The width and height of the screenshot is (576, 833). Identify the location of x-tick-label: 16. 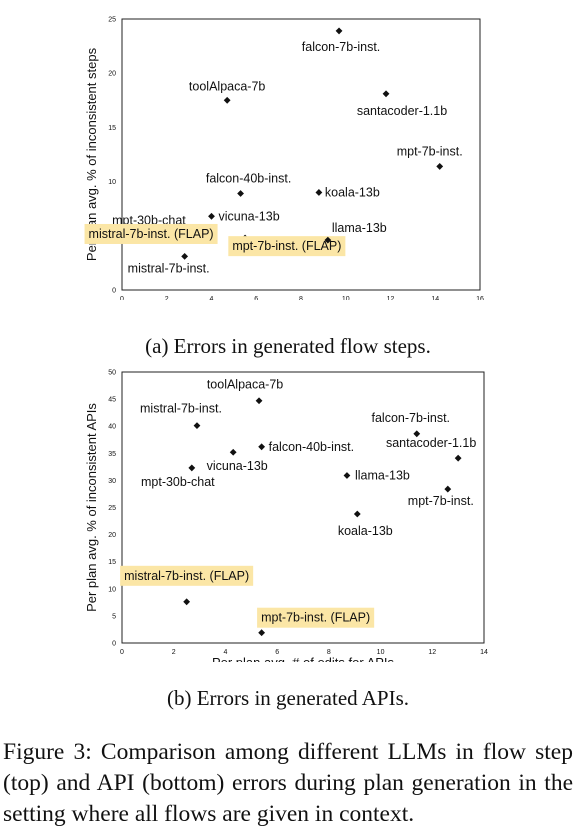
(480, 298).